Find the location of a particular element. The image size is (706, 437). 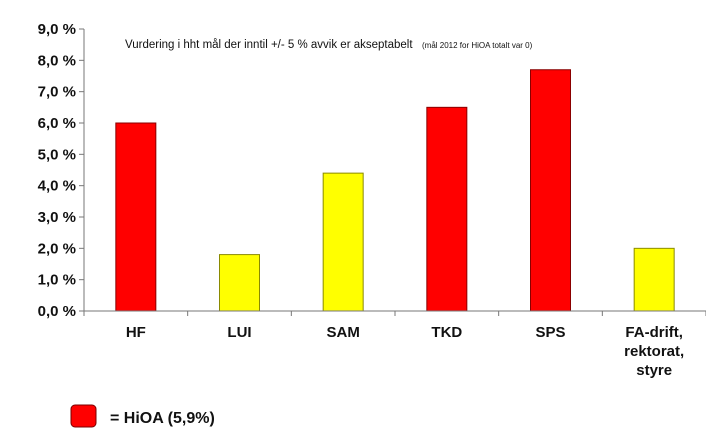

y-tick-label: 4,0 % is located at coordinates (57, 186).